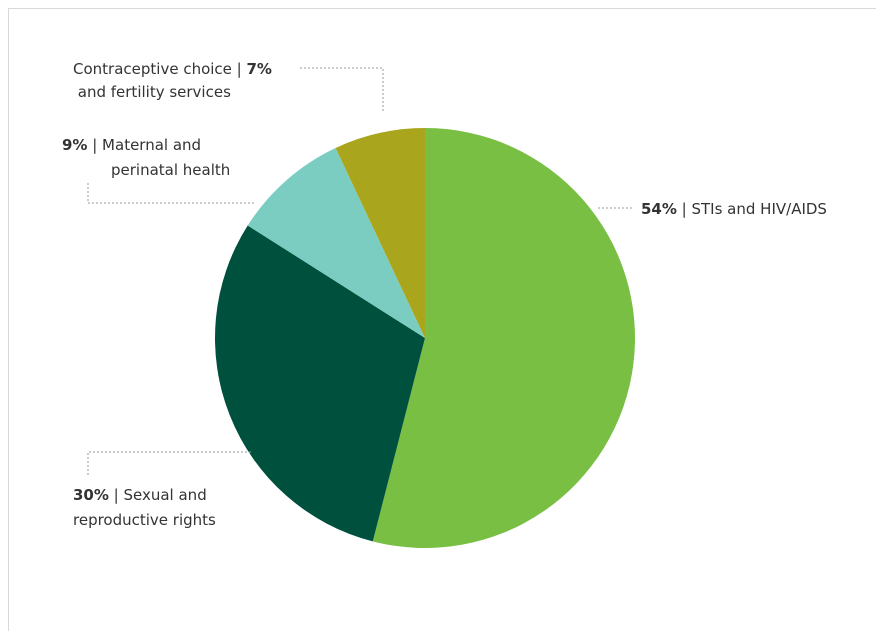  Describe the element at coordinates (159, 69) in the screenshot. I see `label-contraceptive-text: Contraceptive choice |` at that location.